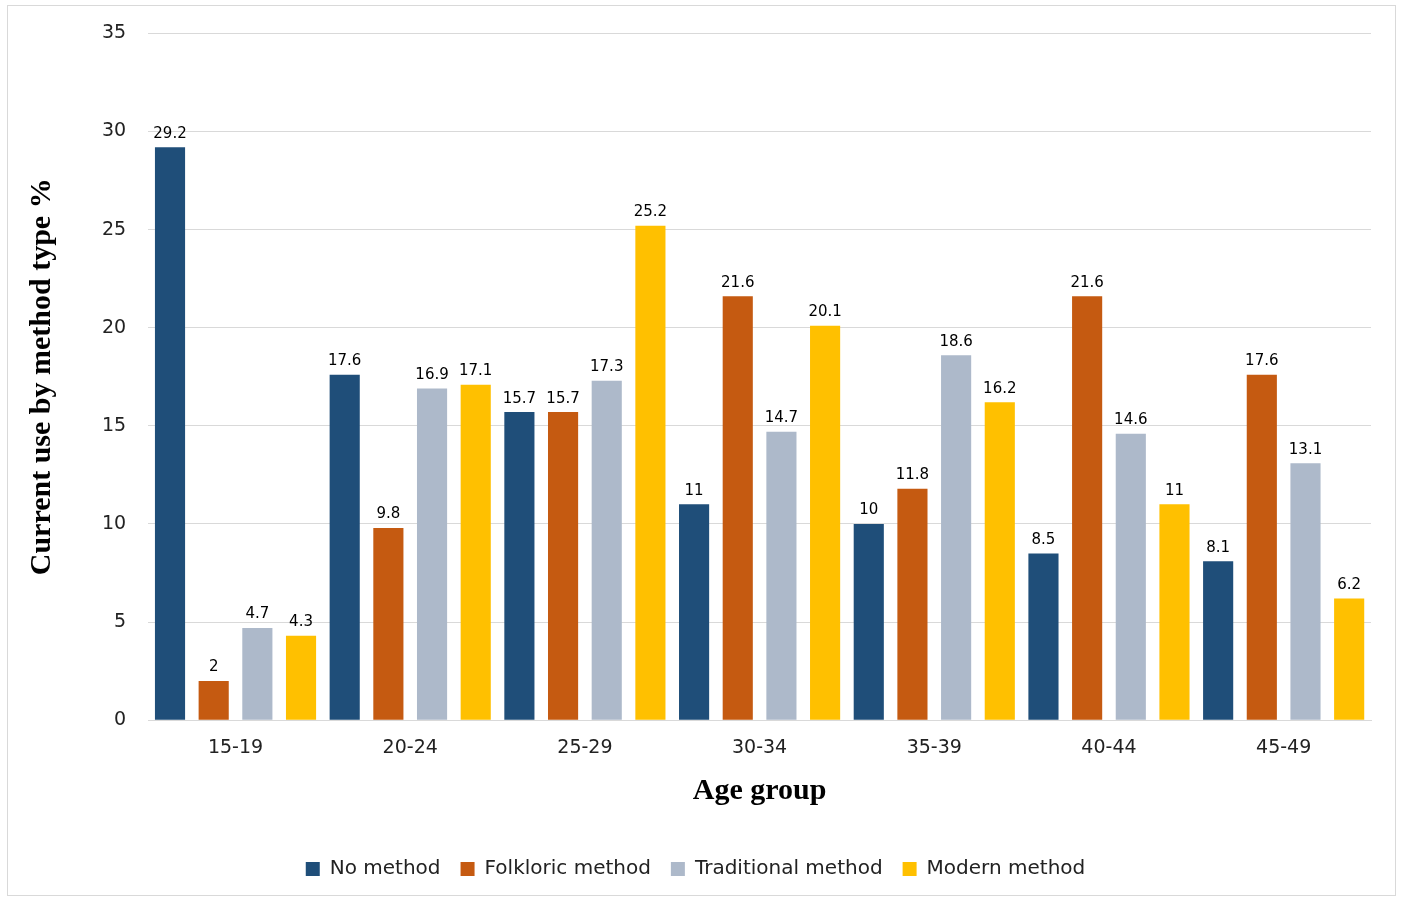  Describe the element at coordinates (1043, 538) in the screenshot. I see `data-label: 8.5` at that location.